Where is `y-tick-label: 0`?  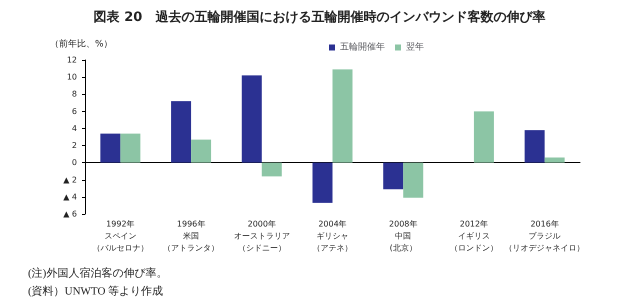
y-tick-label: 0 is located at coordinates (74, 163).